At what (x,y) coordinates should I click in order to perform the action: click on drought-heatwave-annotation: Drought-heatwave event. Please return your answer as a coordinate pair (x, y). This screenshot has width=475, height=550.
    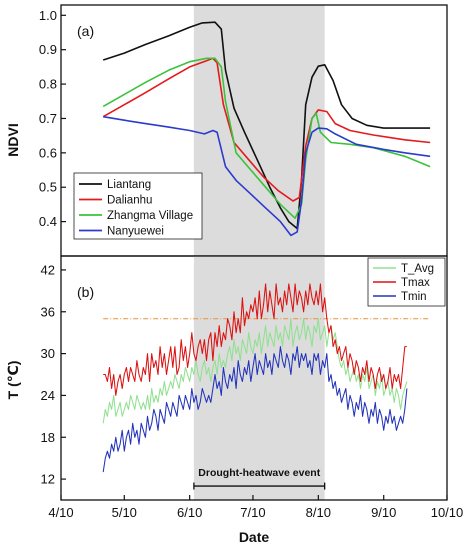
    Looking at the image, I should click on (259, 478).